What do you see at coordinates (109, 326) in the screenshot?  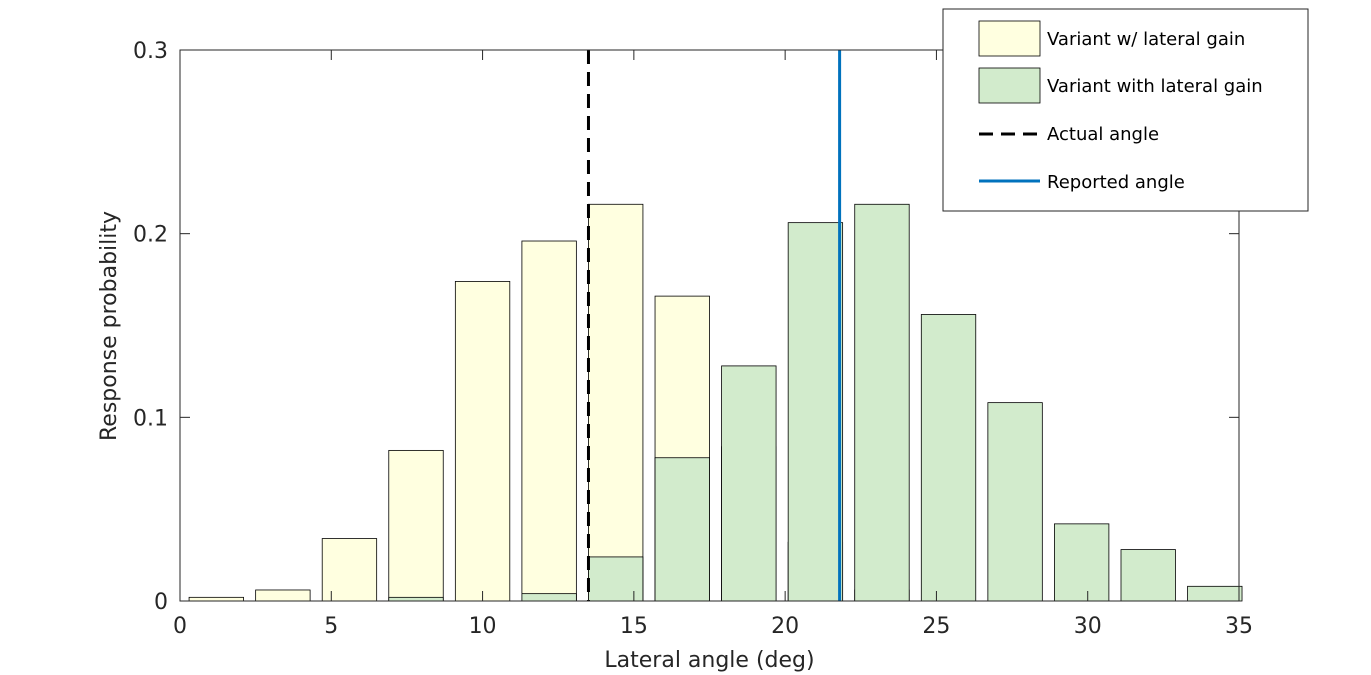 I see `y-axis-label: Response probability` at bounding box center [109, 326].